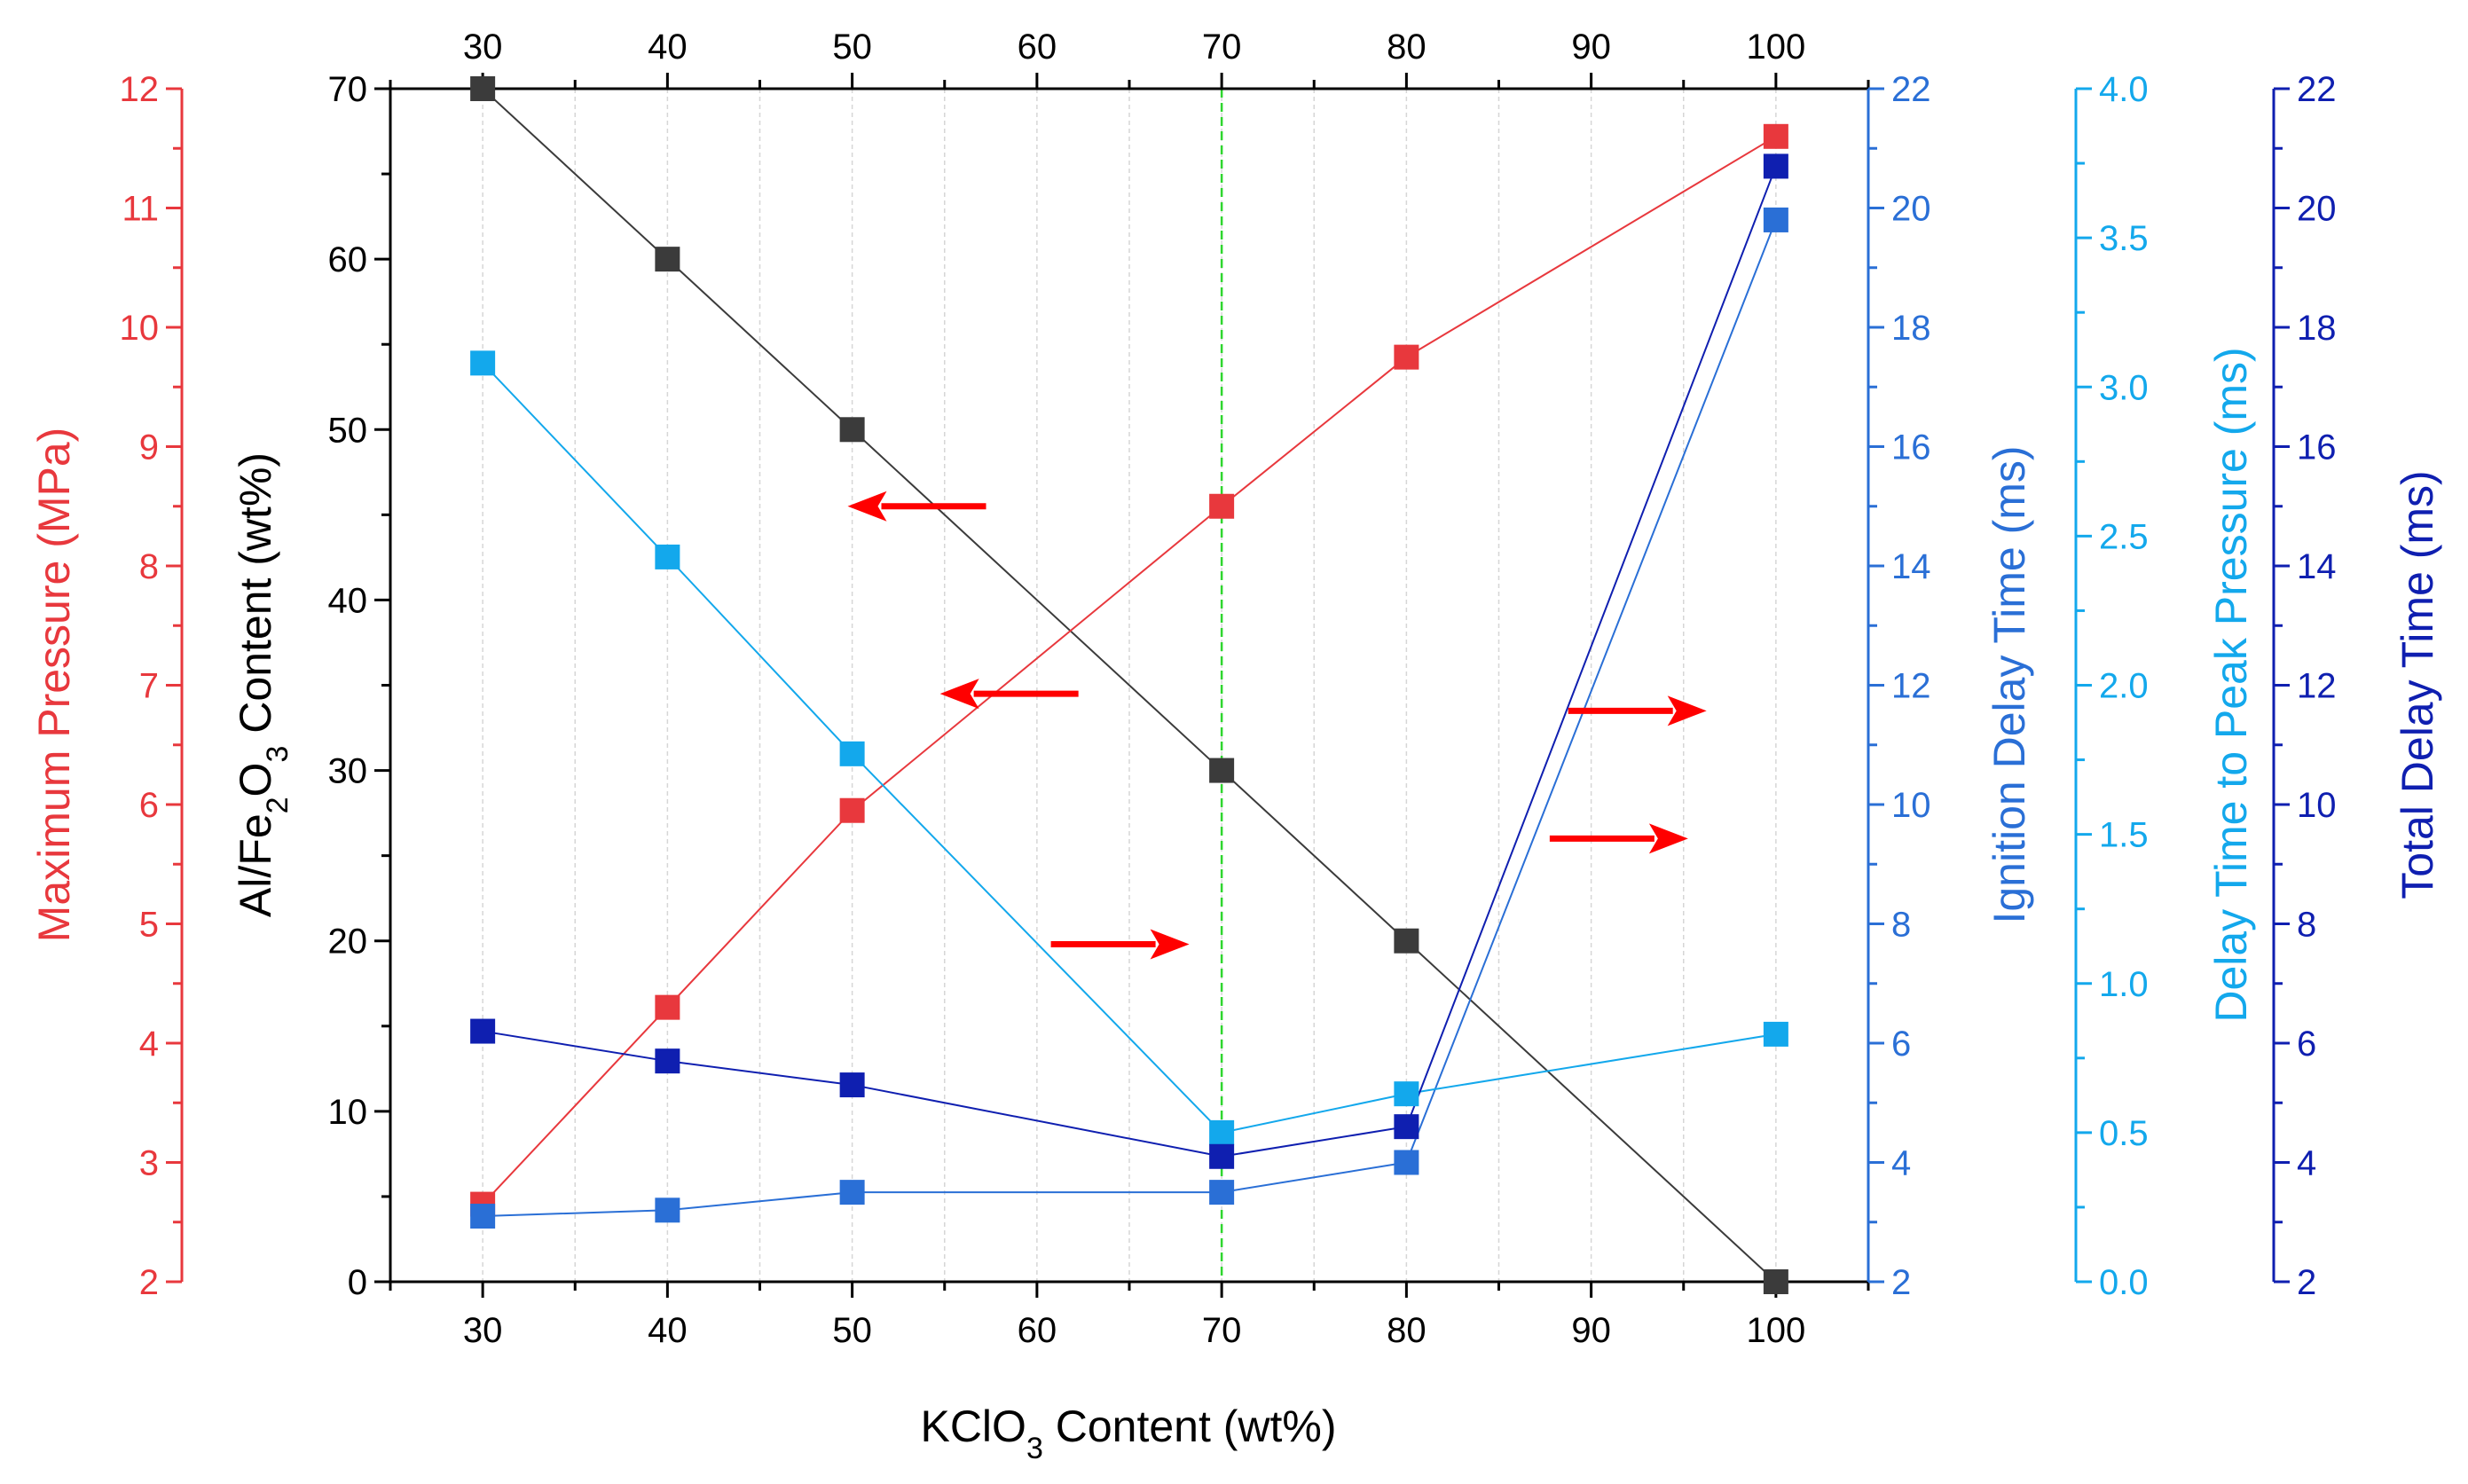 This screenshot has width=2468, height=1484. What do you see at coordinates (1901, 1282) in the screenshot?
I see `ignition-tick-label: 2` at bounding box center [1901, 1282].